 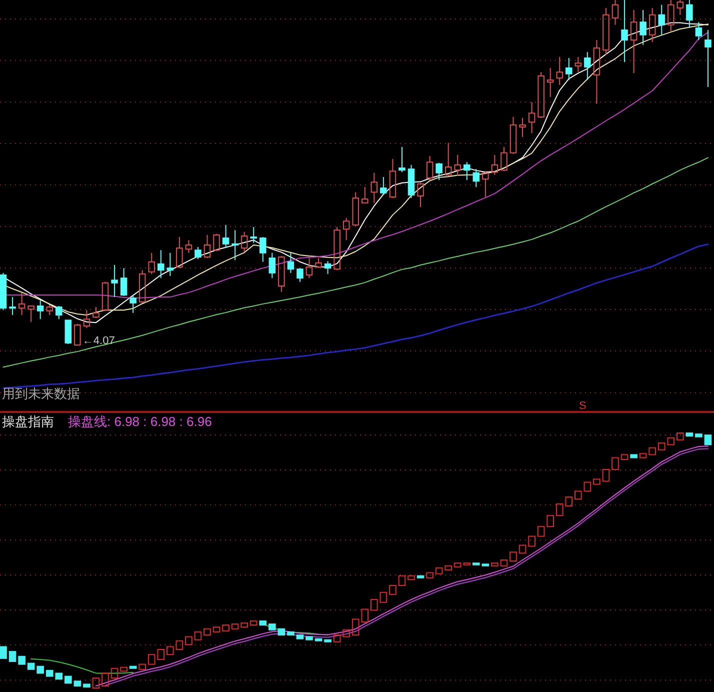 What do you see at coordinates (98, 341) in the screenshot?
I see `annotation: ←4.07` at bounding box center [98, 341].